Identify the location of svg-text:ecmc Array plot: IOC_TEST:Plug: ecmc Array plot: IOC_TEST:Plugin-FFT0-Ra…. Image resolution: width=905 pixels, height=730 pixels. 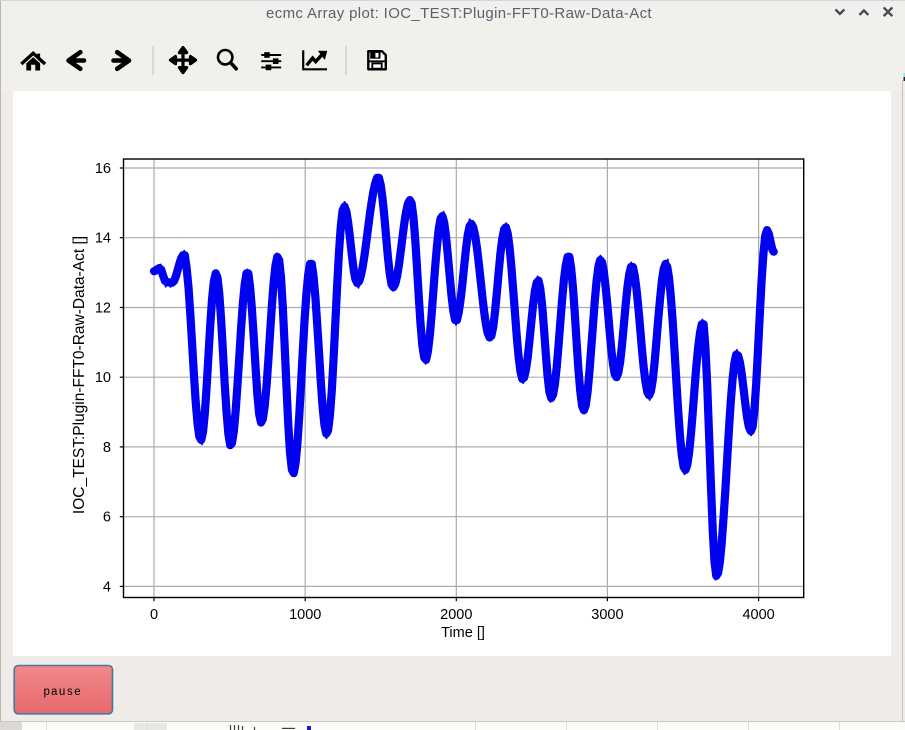
(459, 13).